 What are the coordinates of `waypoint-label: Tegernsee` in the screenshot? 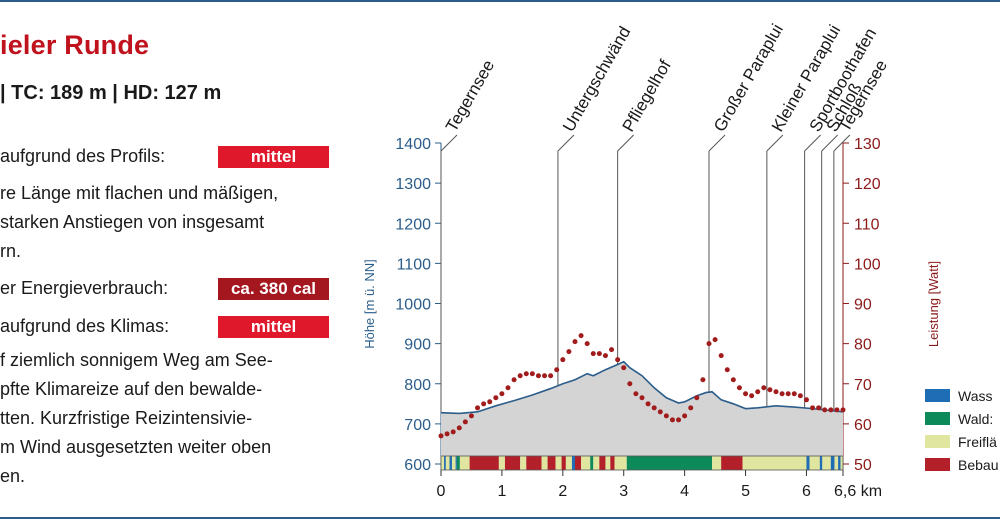 It's located at (470, 96).